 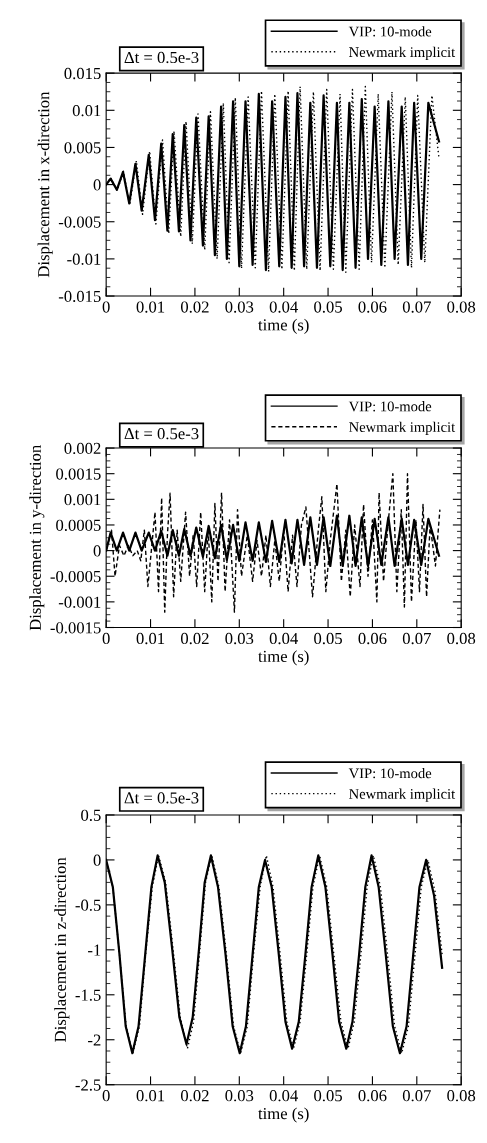 I want to click on y-axis-title: Displacement in z-direction, so click(x=62, y=949).